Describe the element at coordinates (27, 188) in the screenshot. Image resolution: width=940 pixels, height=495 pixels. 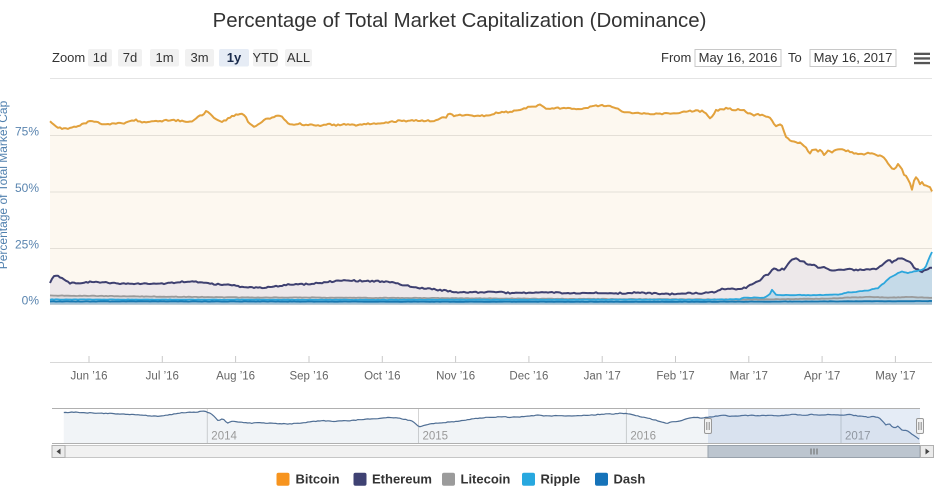
I see `svg-text: 50%` at that location.